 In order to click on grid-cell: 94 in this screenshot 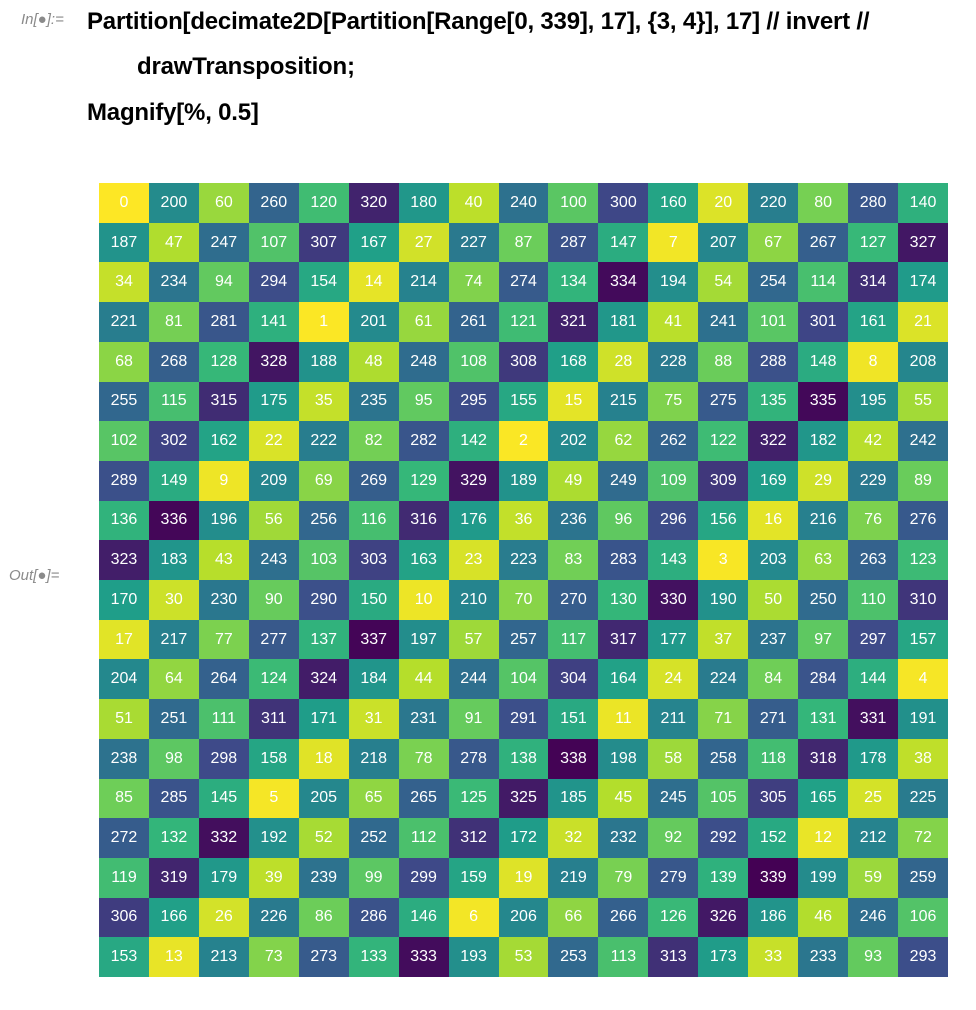, I will do `click(223, 282)`.